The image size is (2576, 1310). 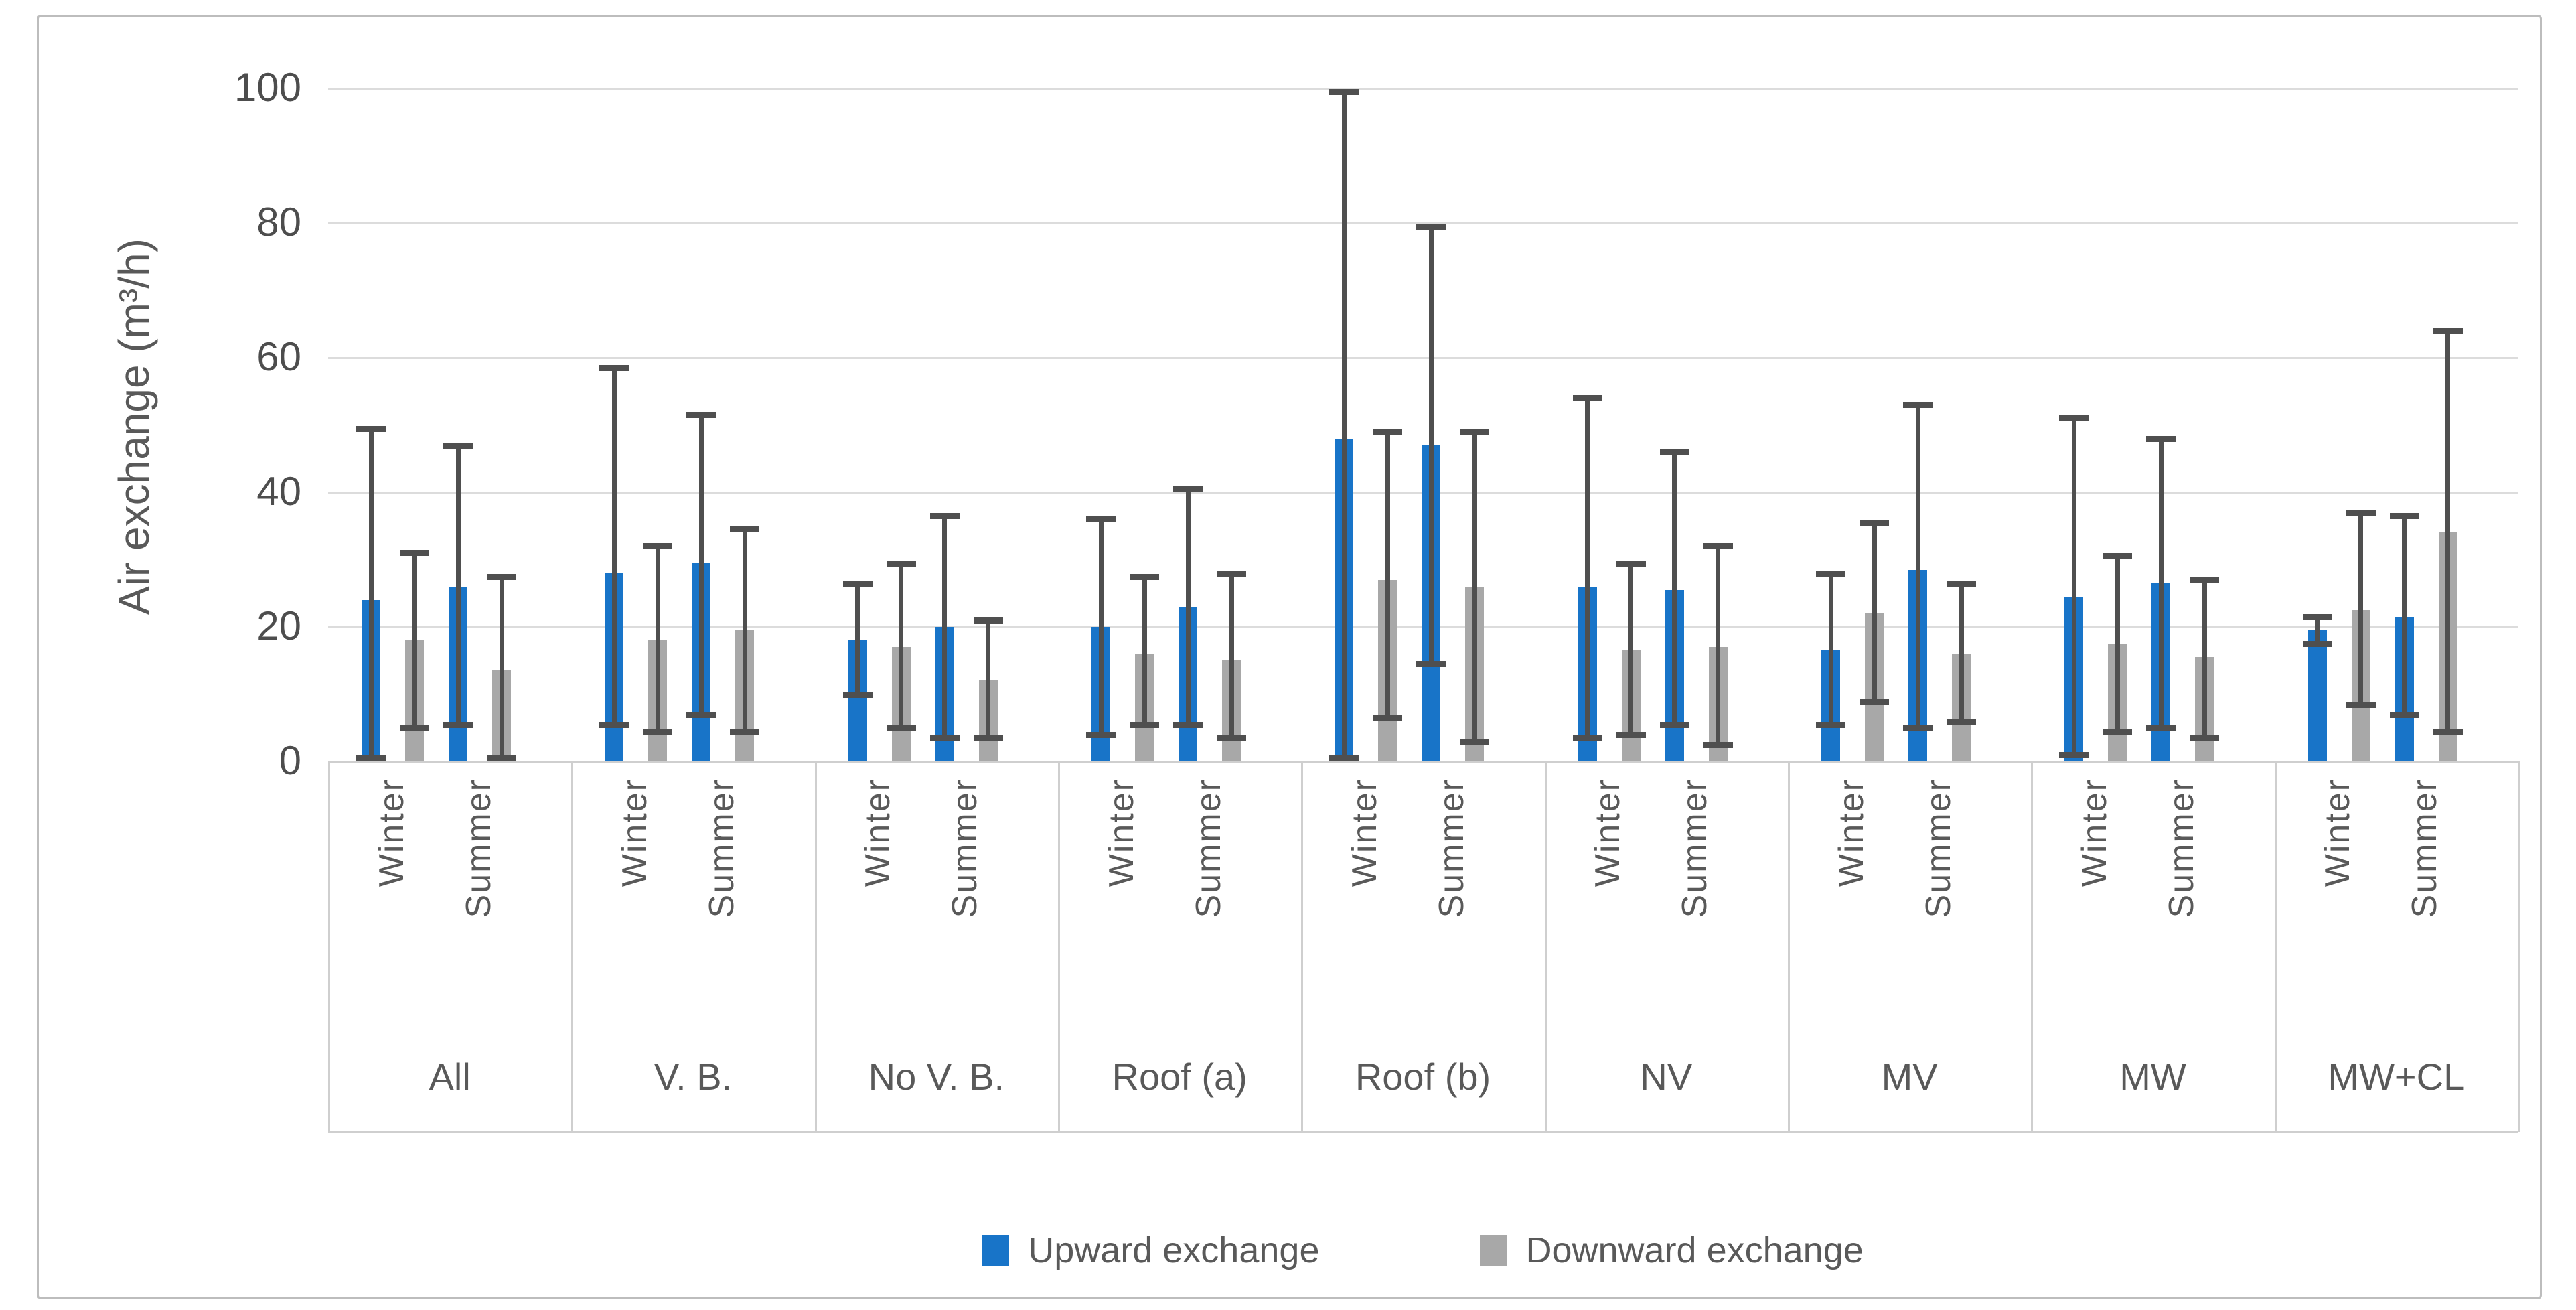 What do you see at coordinates (278, 222) in the screenshot?
I see `y-tick-label: 80` at bounding box center [278, 222].